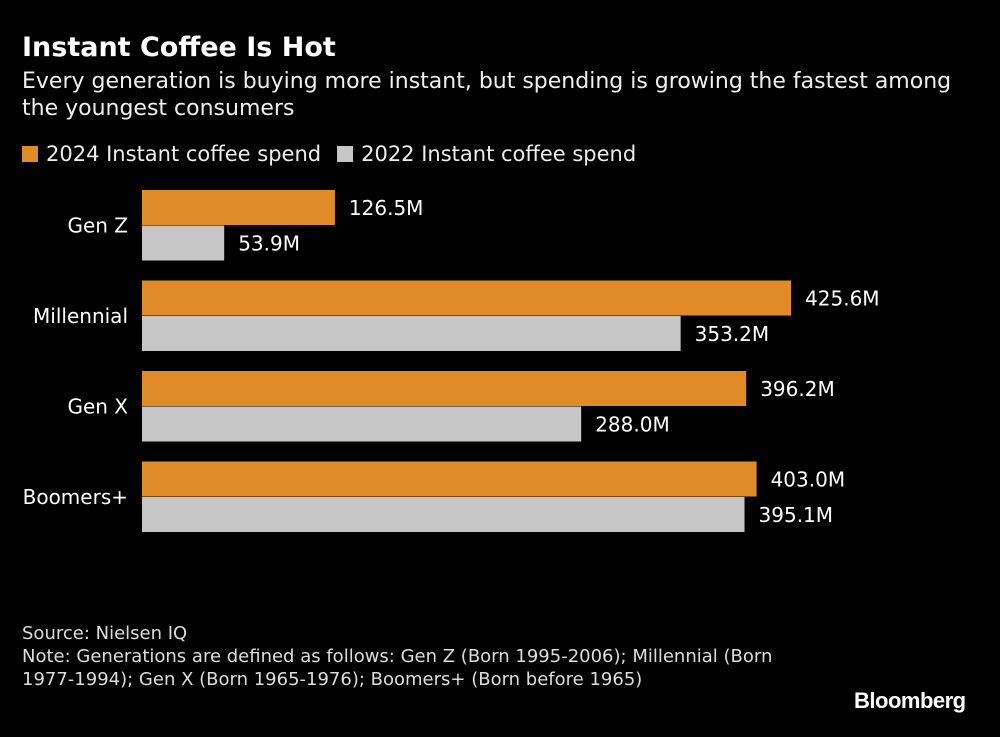 The width and height of the screenshot is (1000, 737). Describe the element at coordinates (796, 515) in the screenshot. I see `data-label: 395.1M` at that location.